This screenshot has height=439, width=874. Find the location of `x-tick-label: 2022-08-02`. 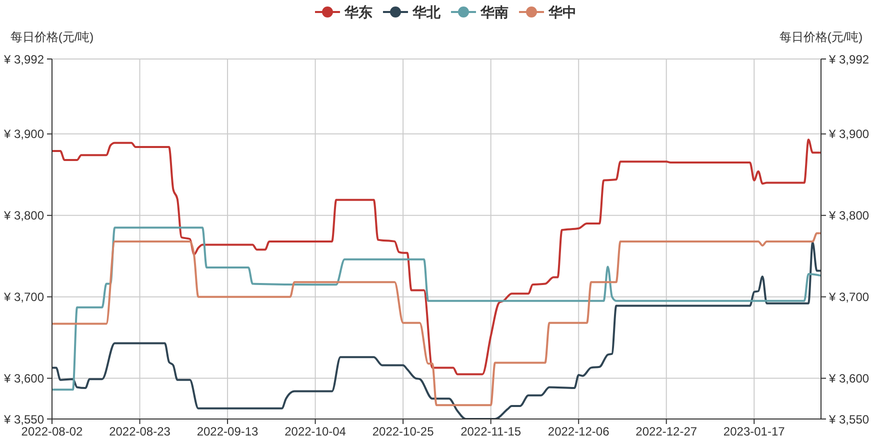

x-tick-label: 2022-08-02 is located at coordinates (52, 431).